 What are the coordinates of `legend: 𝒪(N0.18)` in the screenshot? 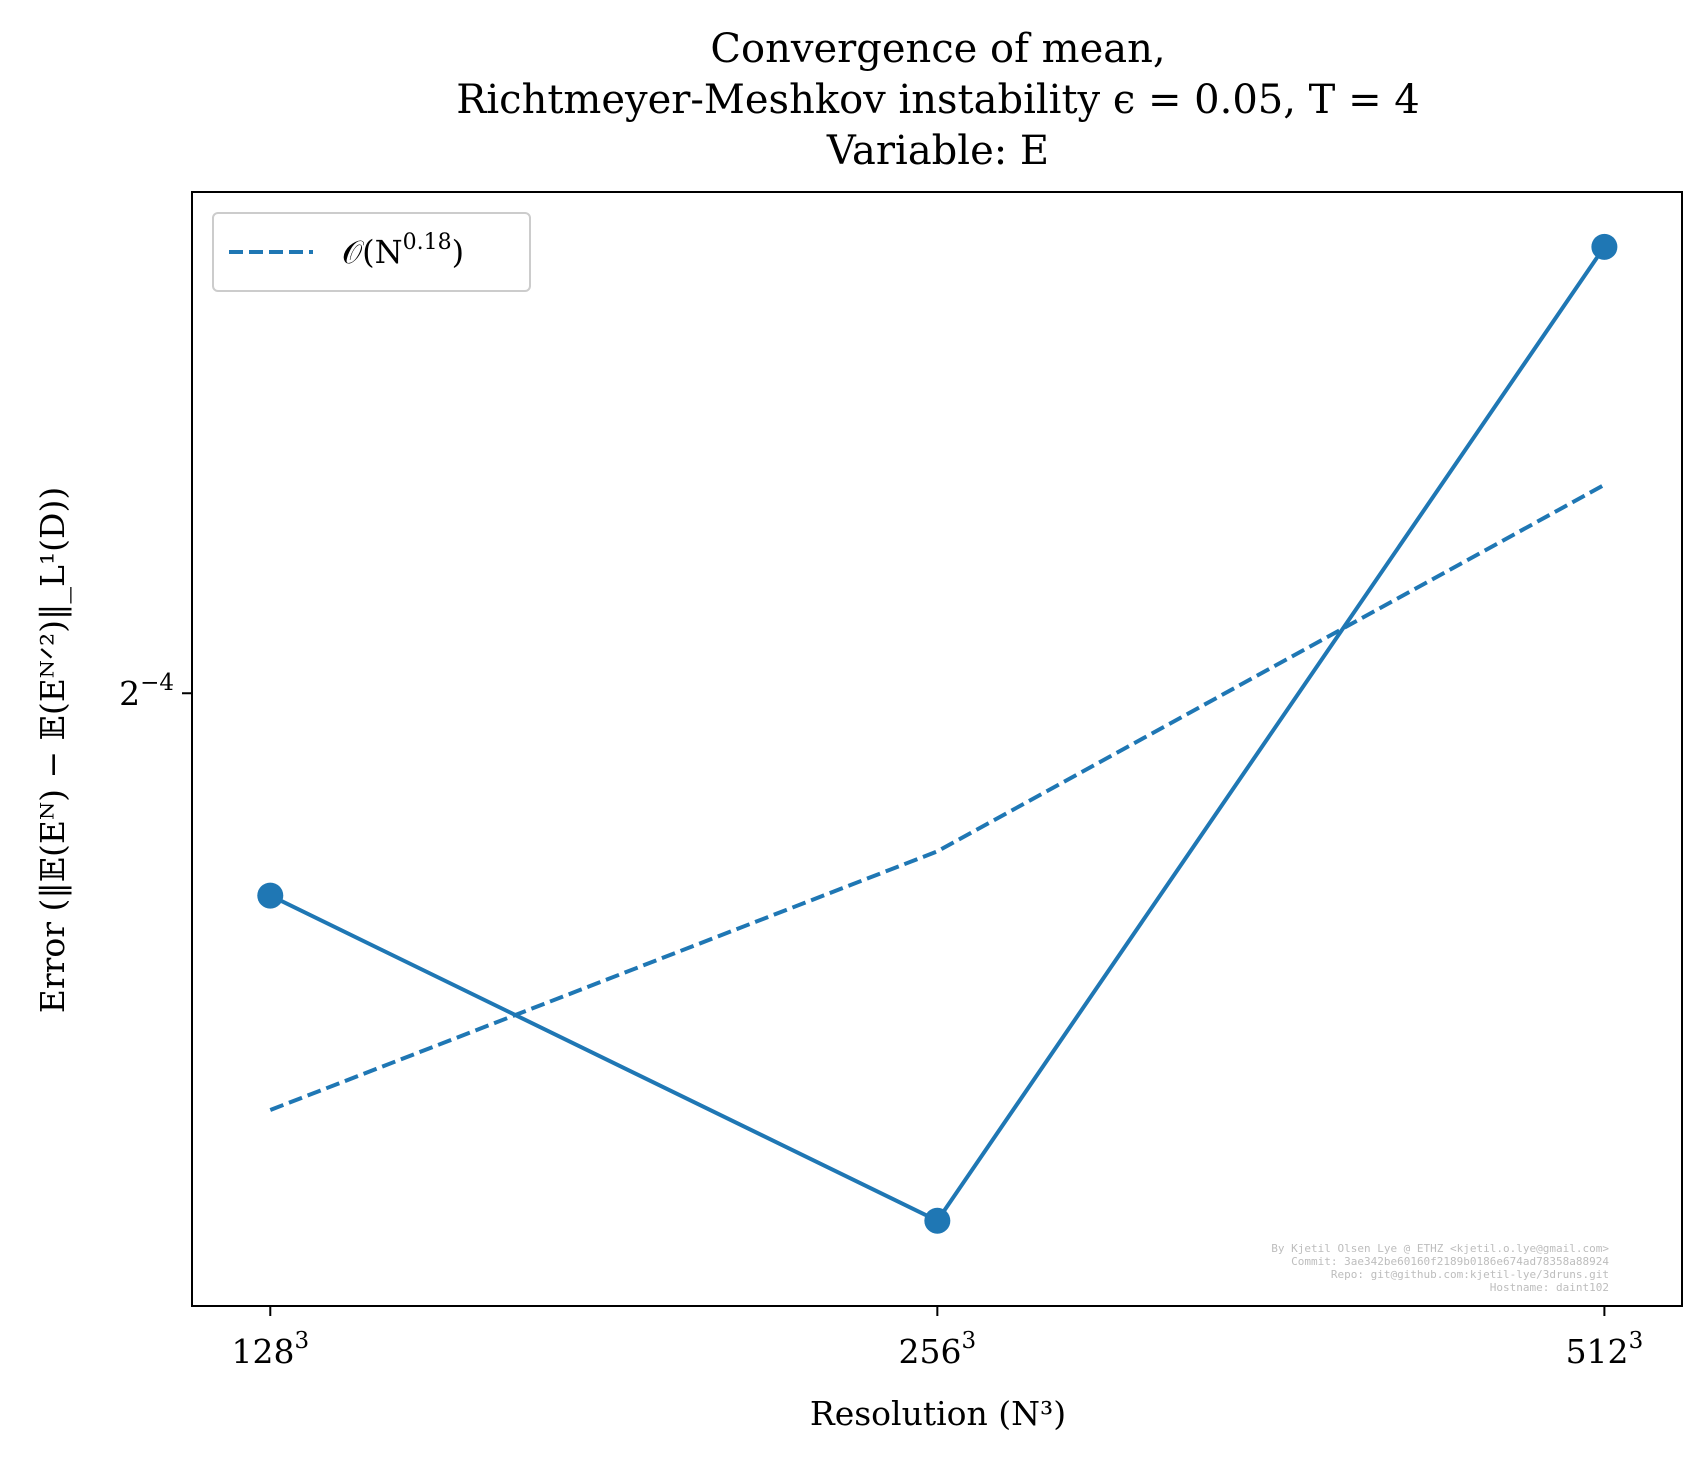 It's located at (371, 252).